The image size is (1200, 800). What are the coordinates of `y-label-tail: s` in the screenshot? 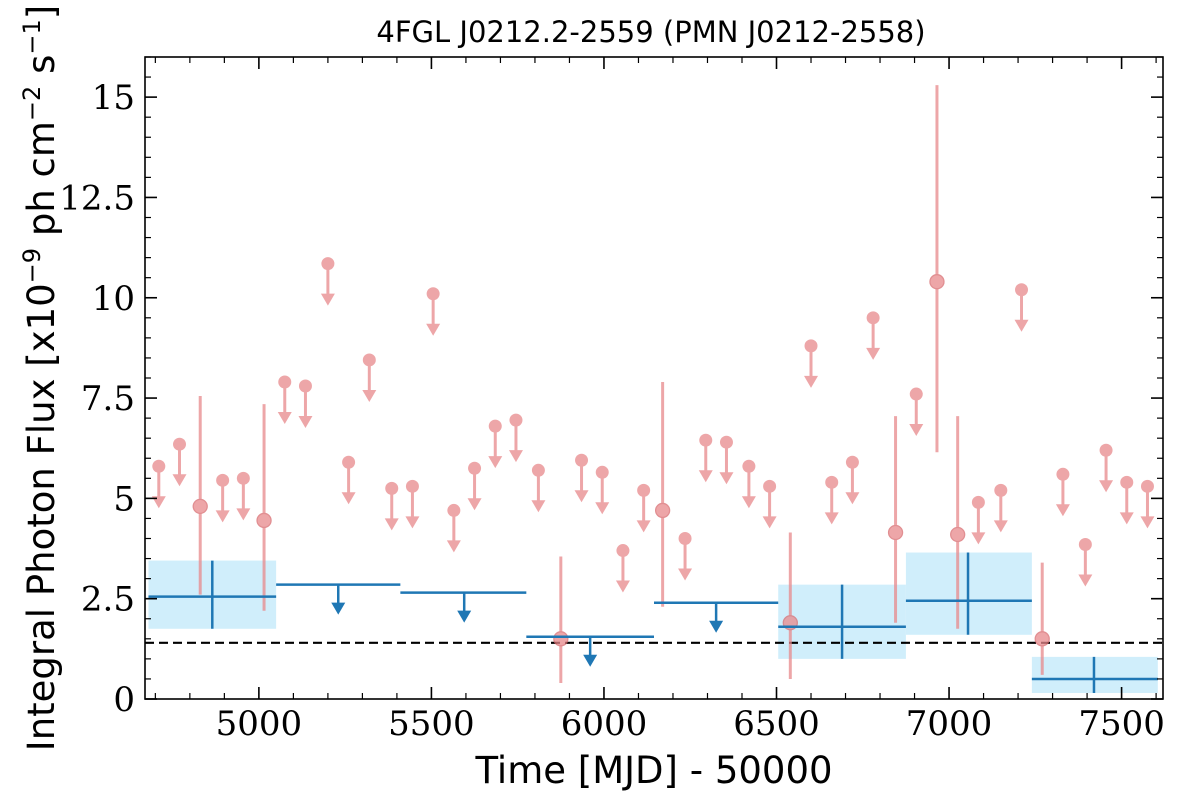 It's located at (41, 70).